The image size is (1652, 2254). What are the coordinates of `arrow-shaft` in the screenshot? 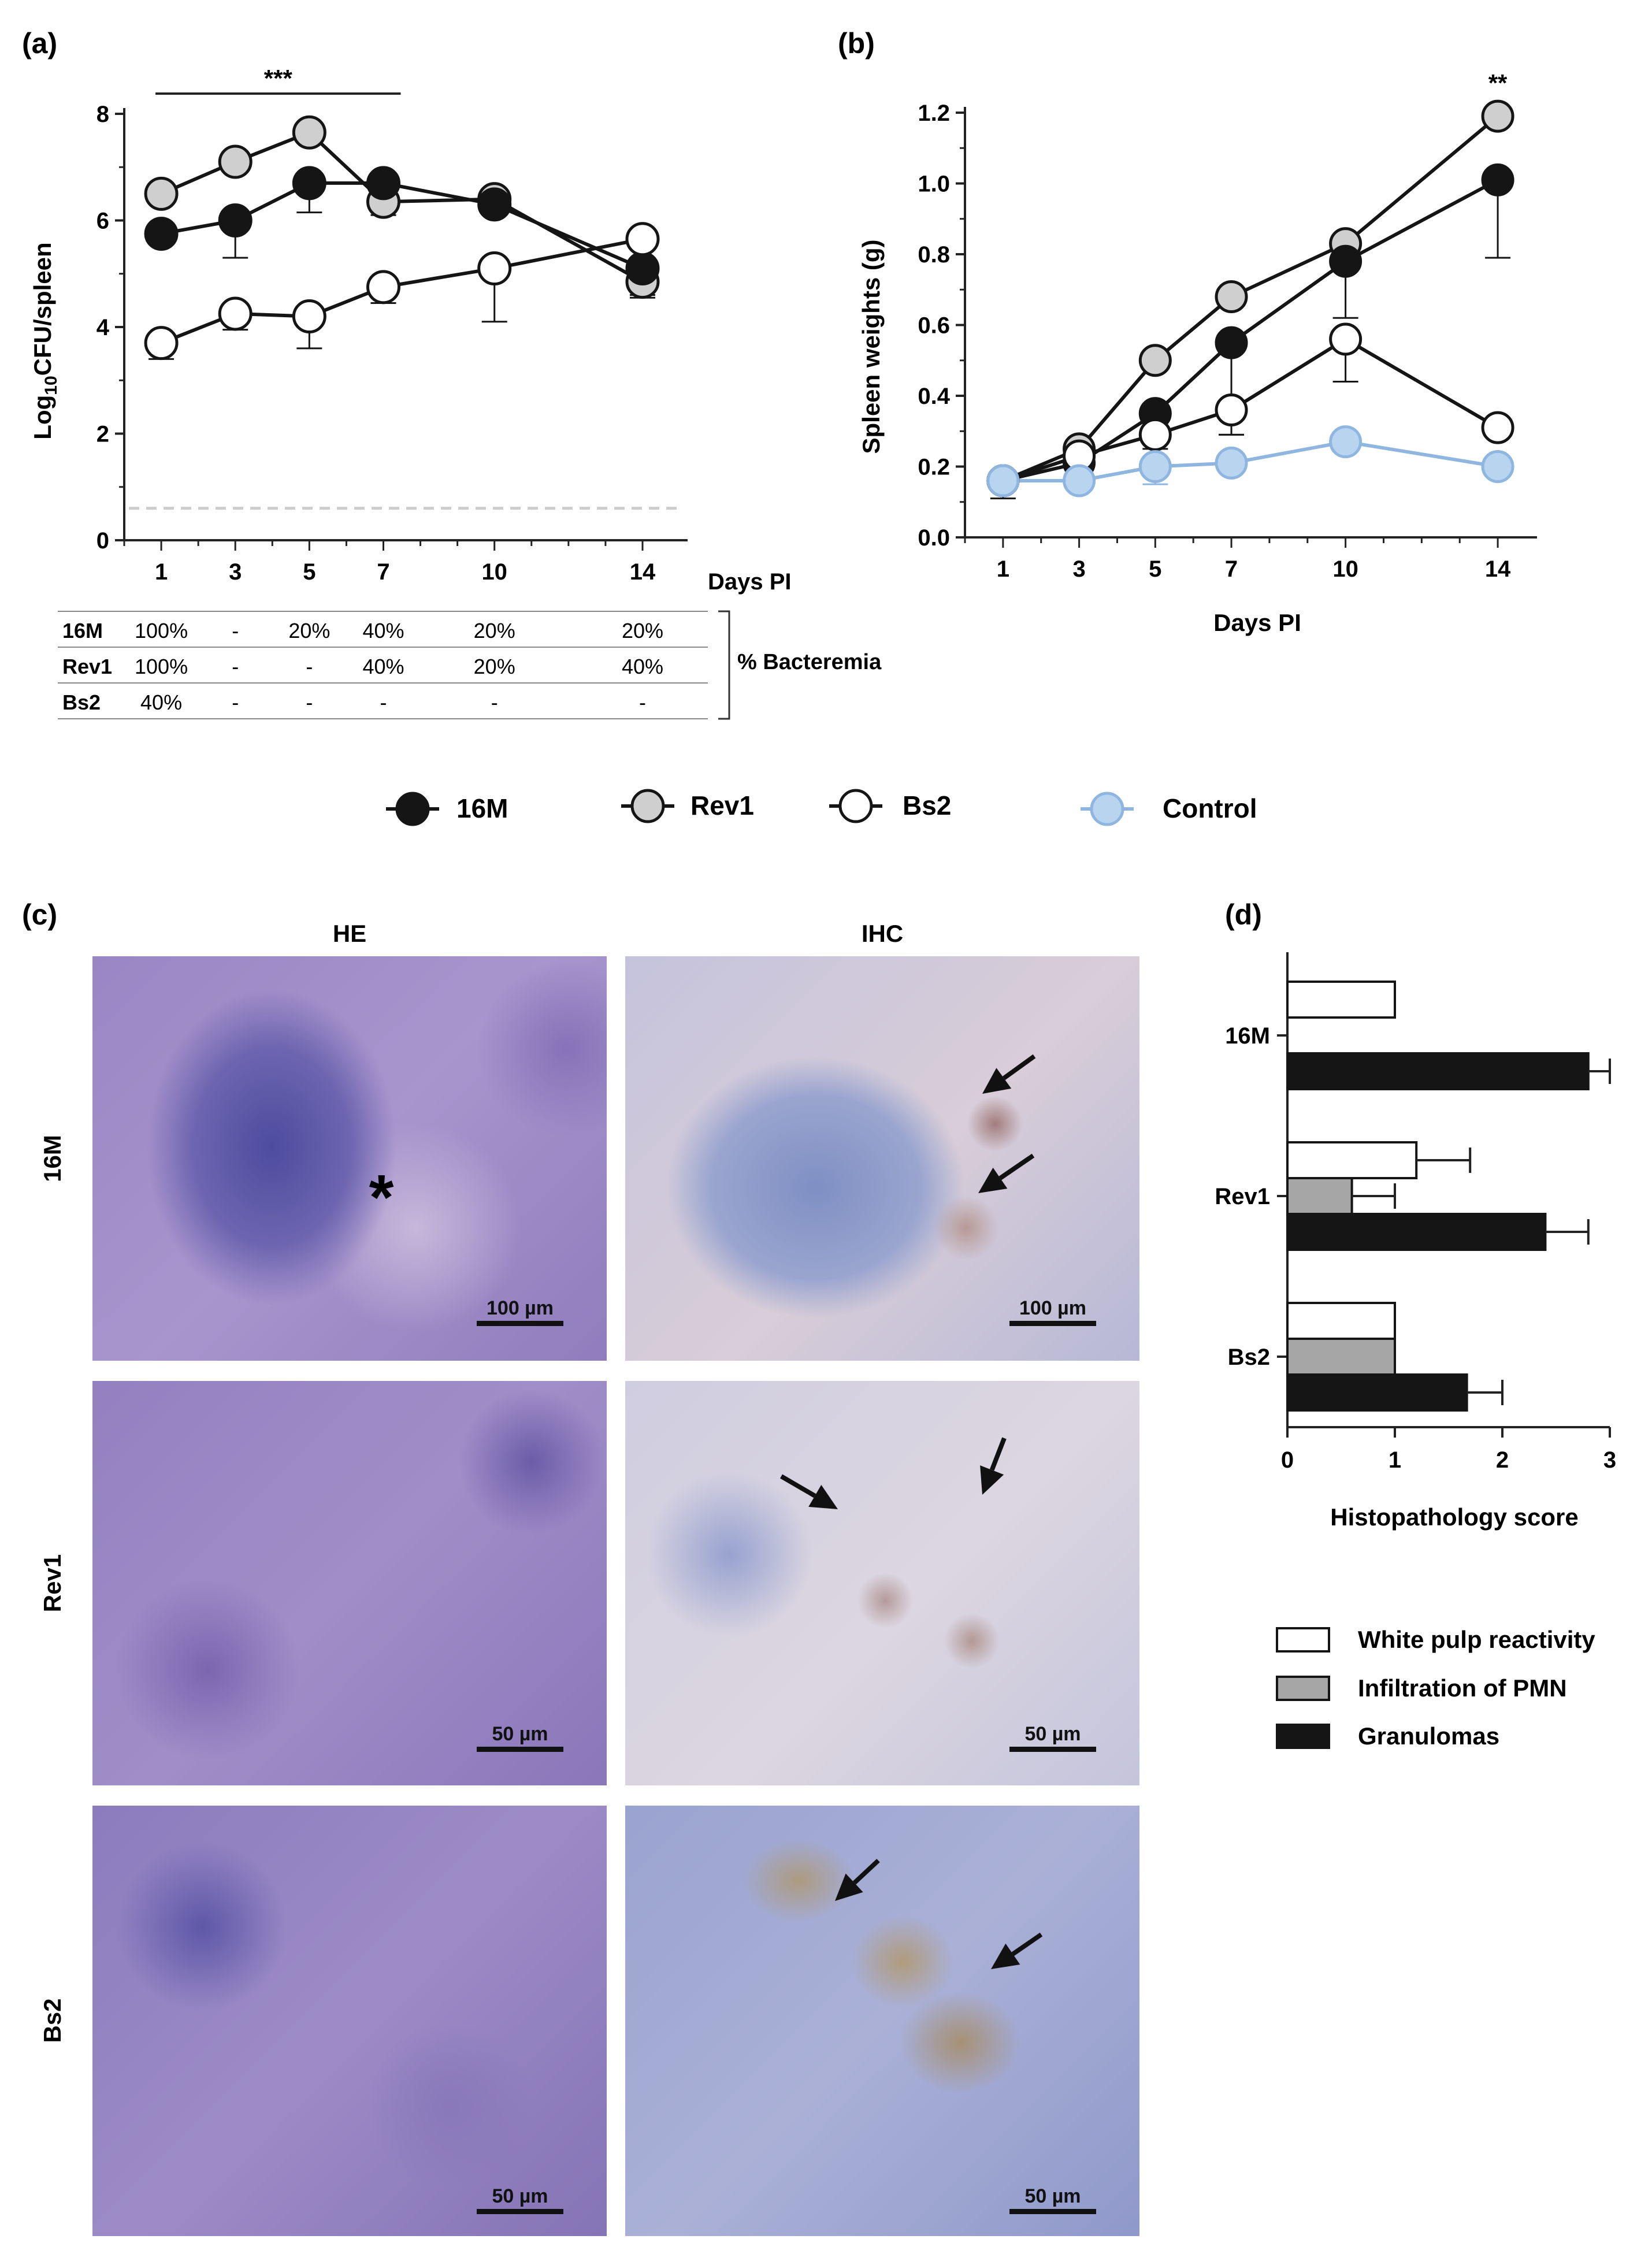 It's located at (998, 1454).